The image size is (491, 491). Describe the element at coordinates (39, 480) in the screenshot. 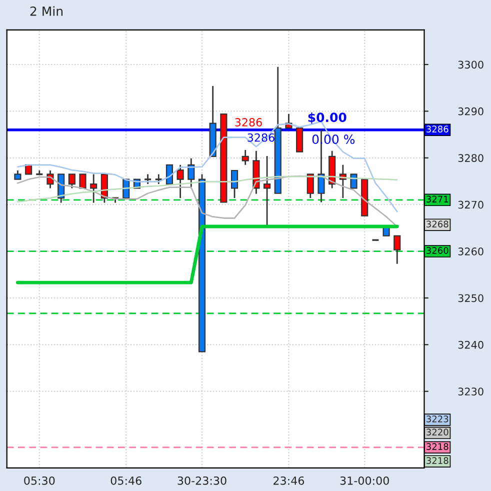

I see `x-tick-label: 05:30` at that location.